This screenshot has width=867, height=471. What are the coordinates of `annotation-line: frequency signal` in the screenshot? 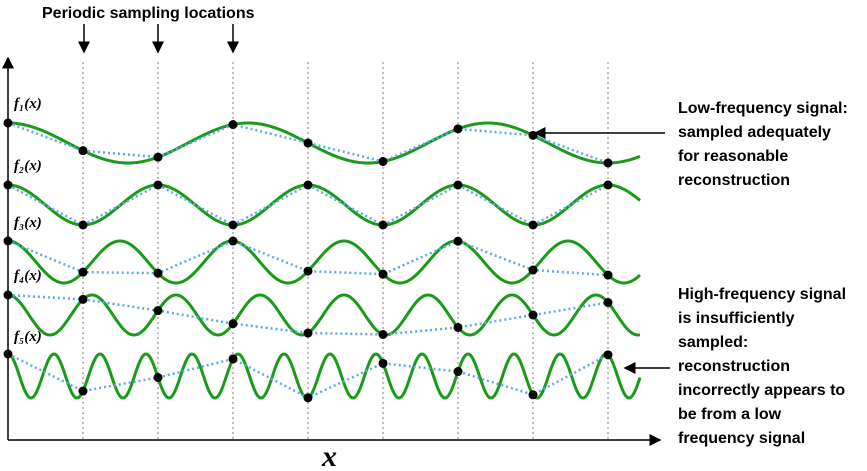 It's located at (741, 438).